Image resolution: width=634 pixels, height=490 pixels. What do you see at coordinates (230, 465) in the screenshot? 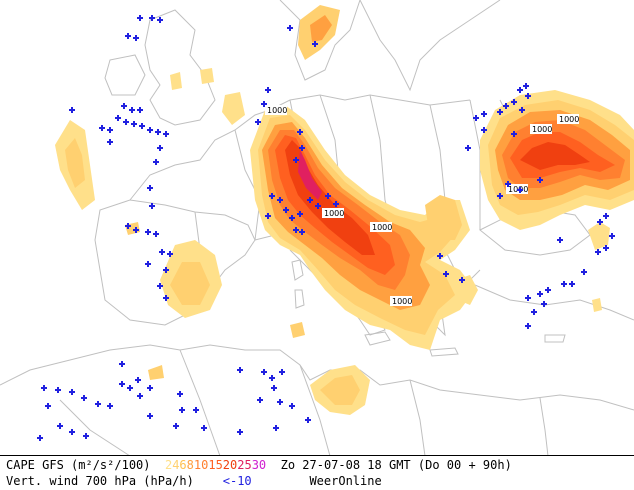
I see `cape-scale-value: 20` at bounding box center [230, 465].